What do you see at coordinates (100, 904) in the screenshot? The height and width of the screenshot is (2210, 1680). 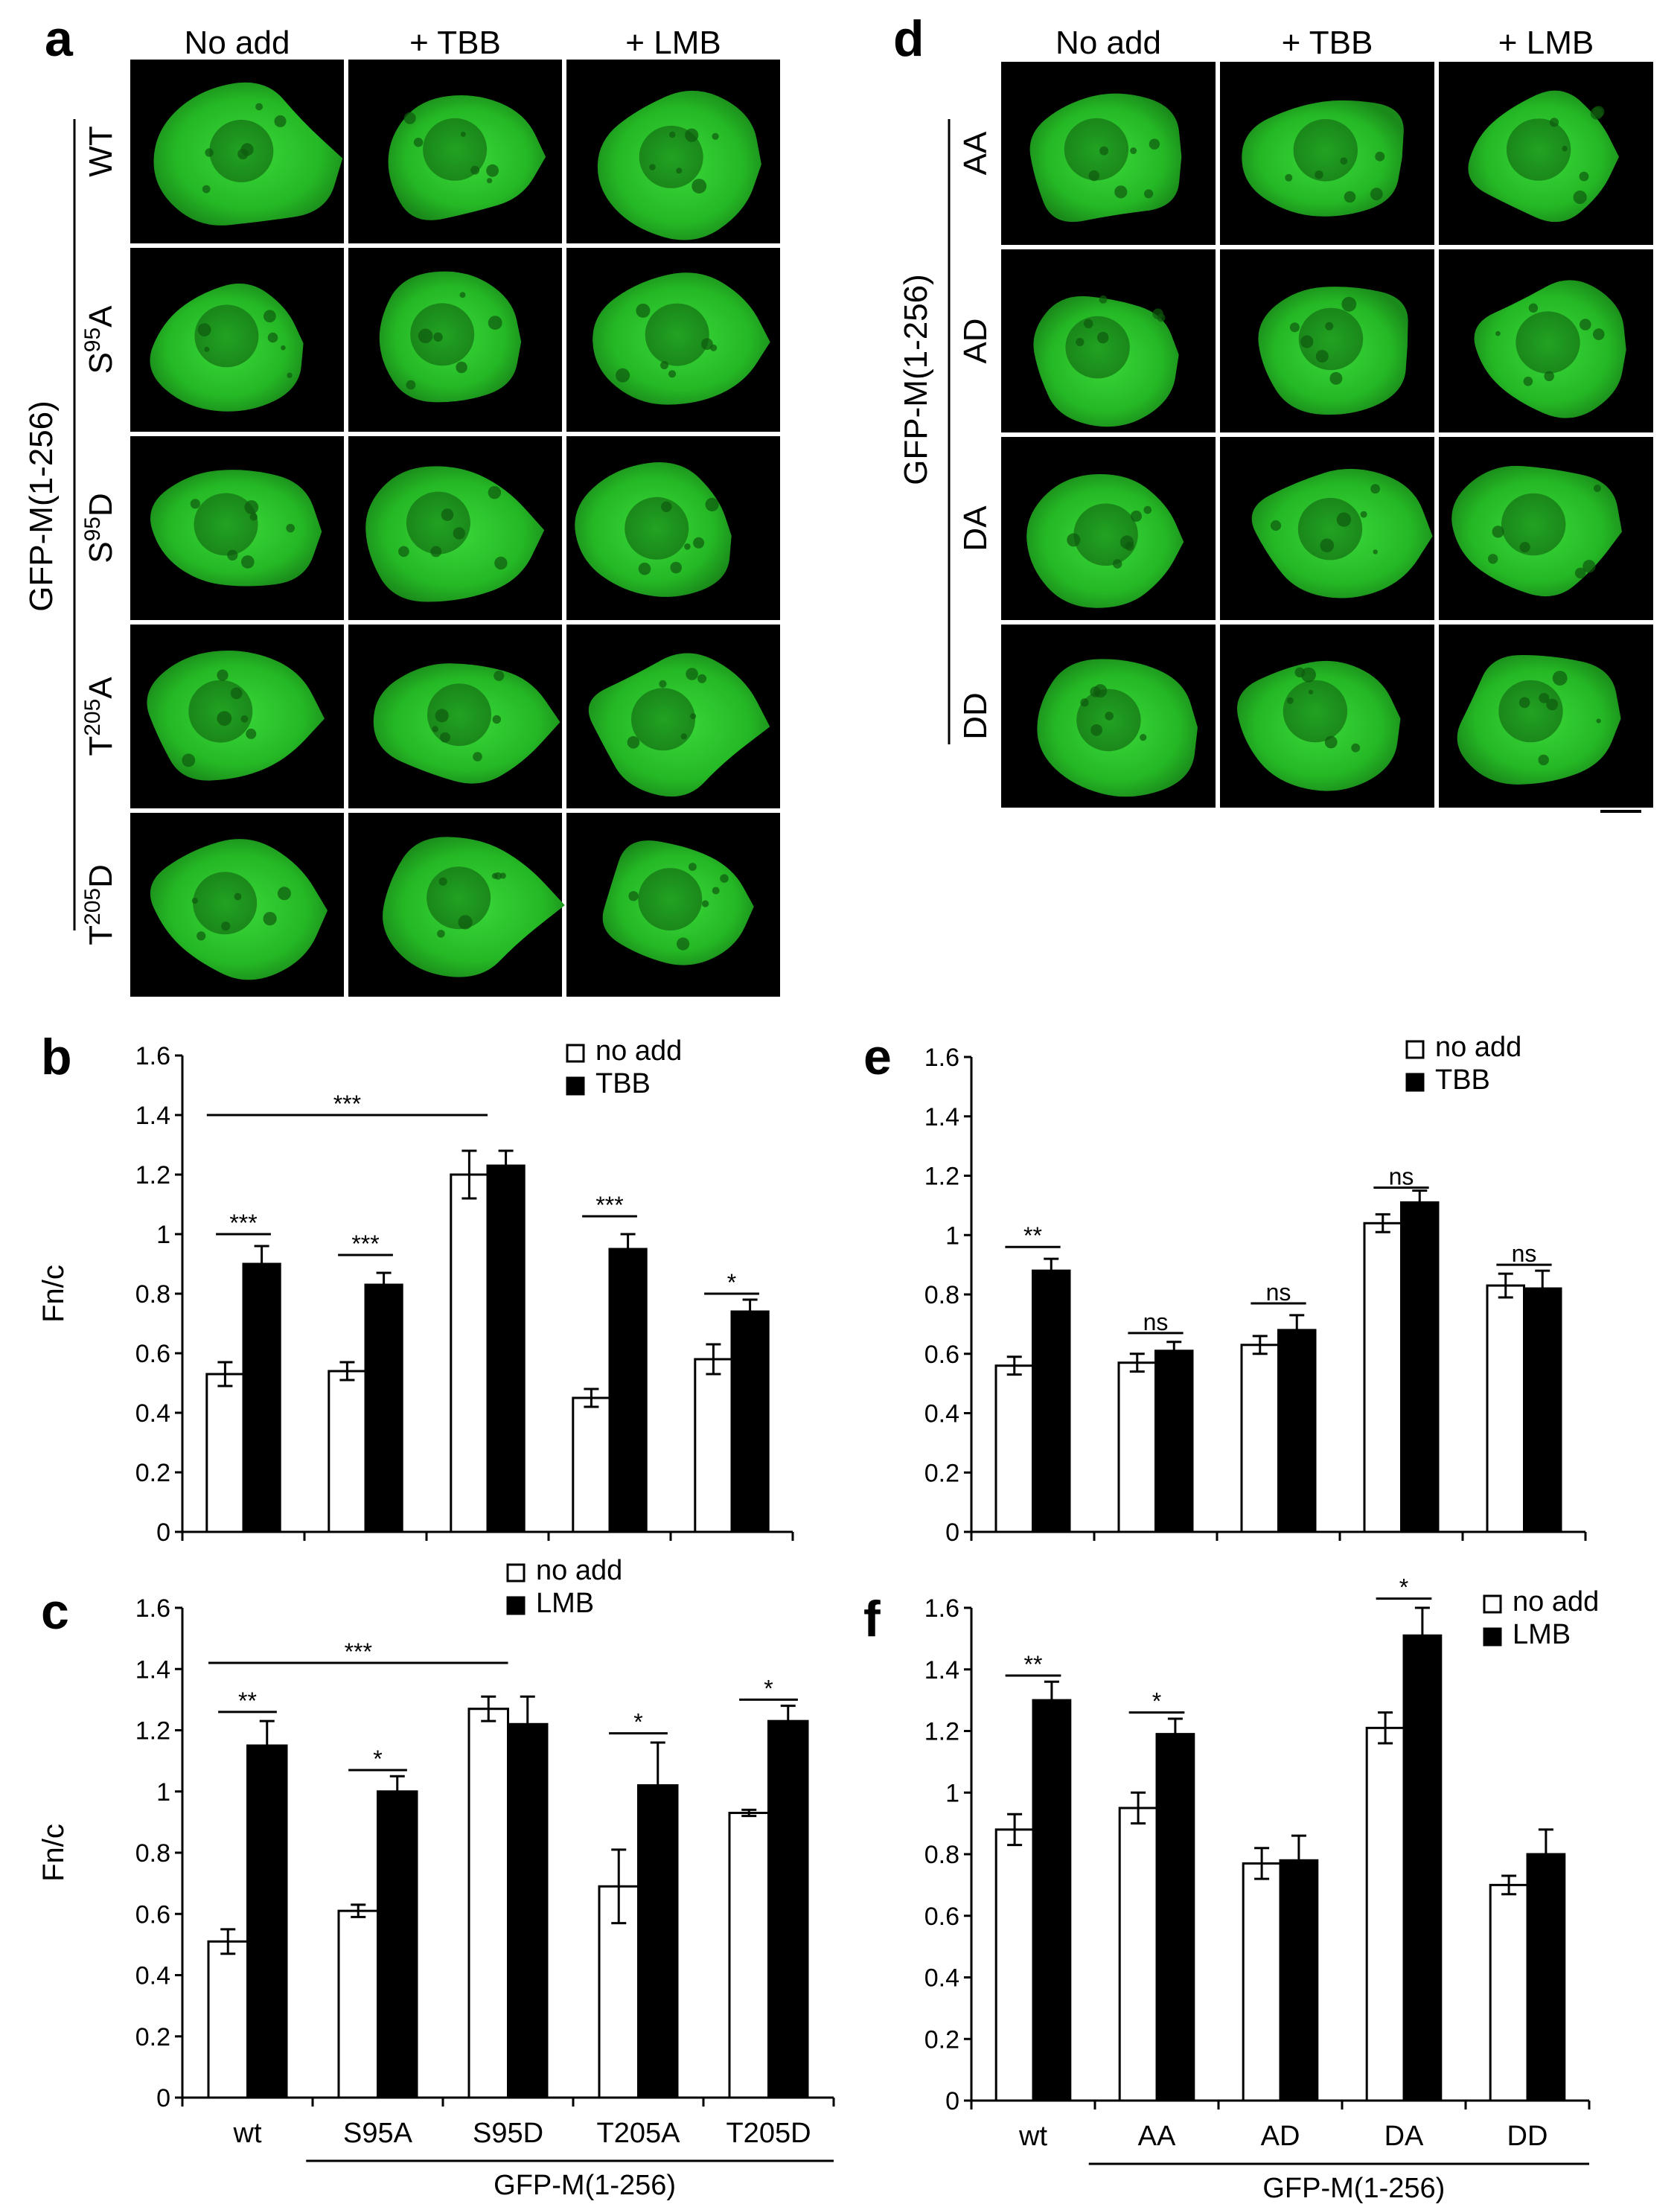 I see `row-label: T205D` at bounding box center [100, 904].